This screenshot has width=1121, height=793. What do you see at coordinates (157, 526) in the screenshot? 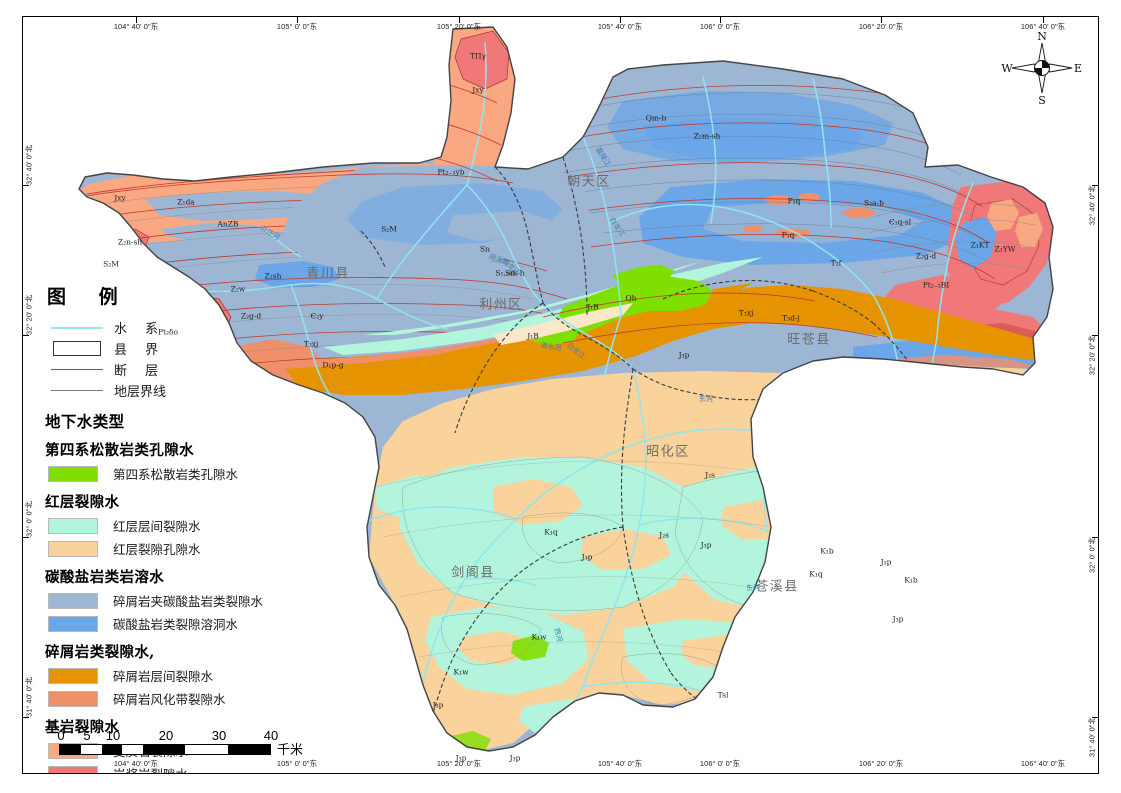
I see `legend-item-label: 红层层间裂隙水` at bounding box center [157, 526].